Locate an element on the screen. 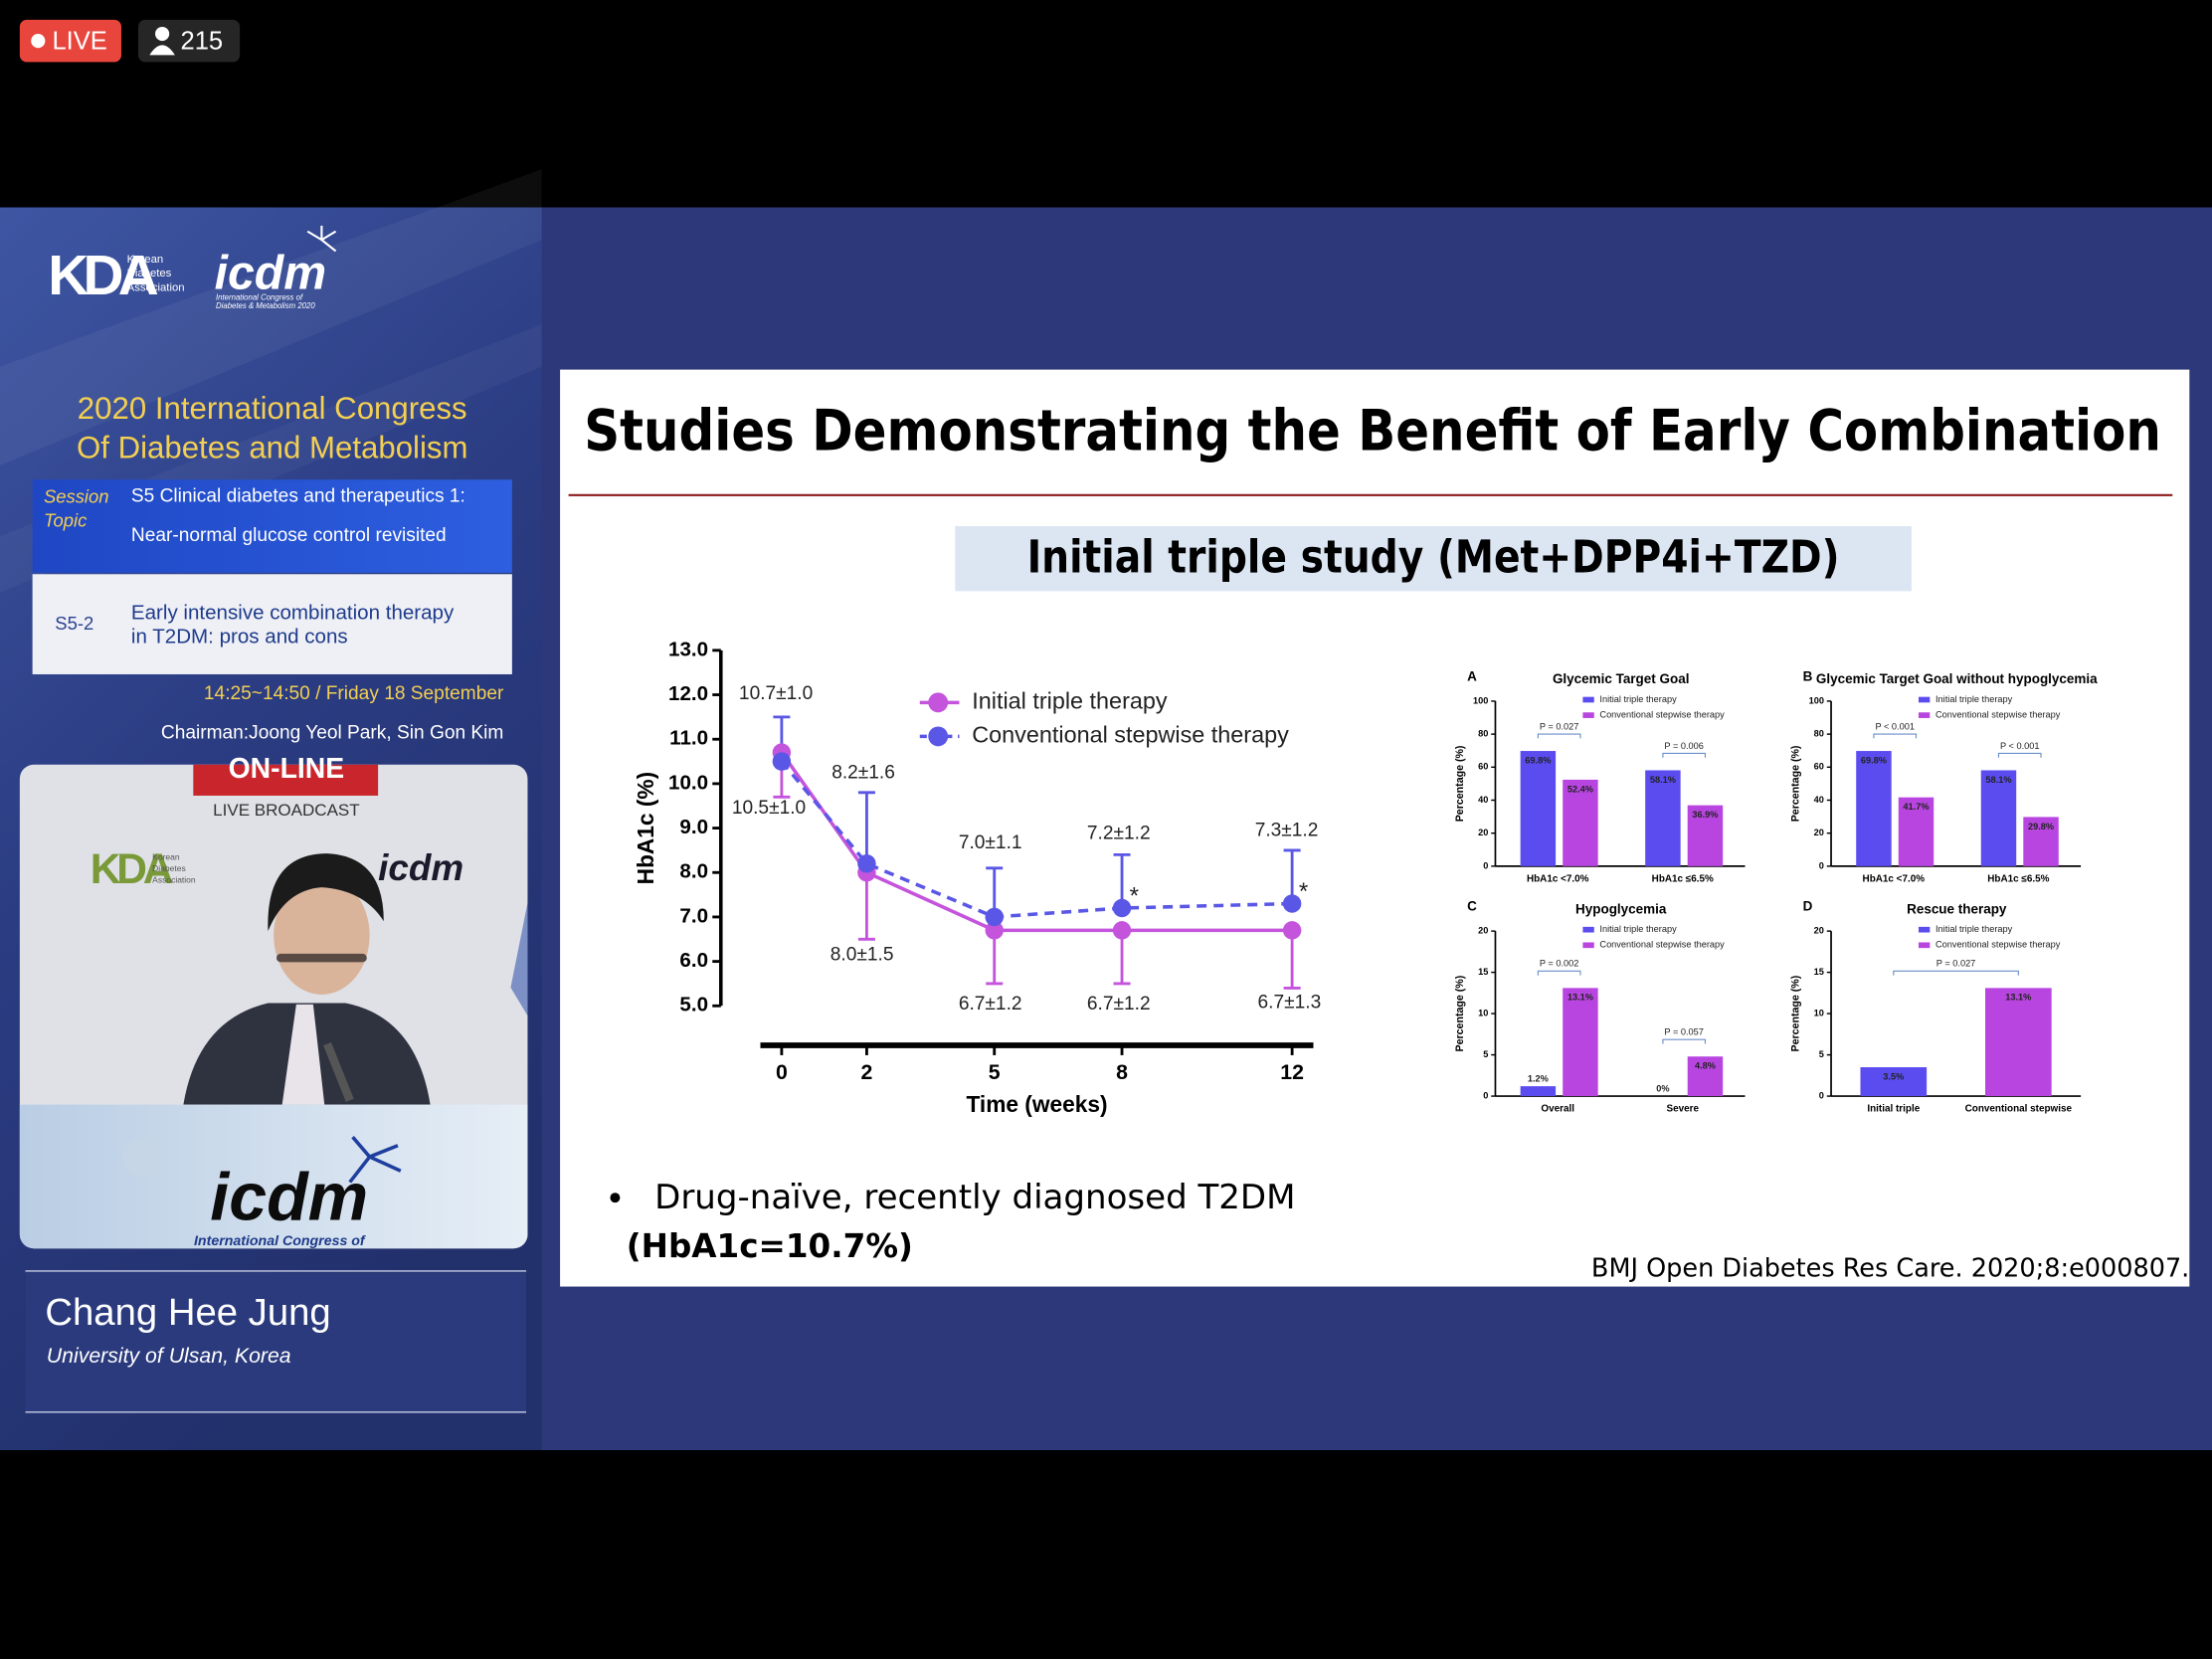 This screenshot has height=1659, width=2212. banner-logo: icdm is located at coordinates (289, 1196).